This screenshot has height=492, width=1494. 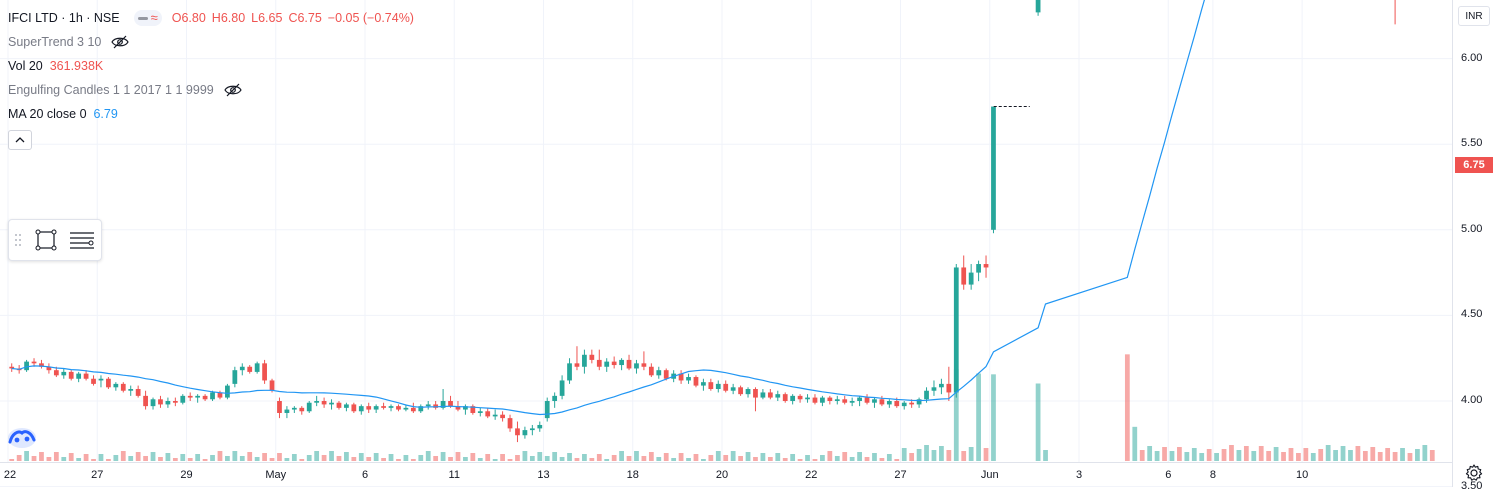 What do you see at coordinates (64, 18) in the screenshot?
I see `symbol-title: IFCI LTD · 1h · NSE` at bounding box center [64, 18].